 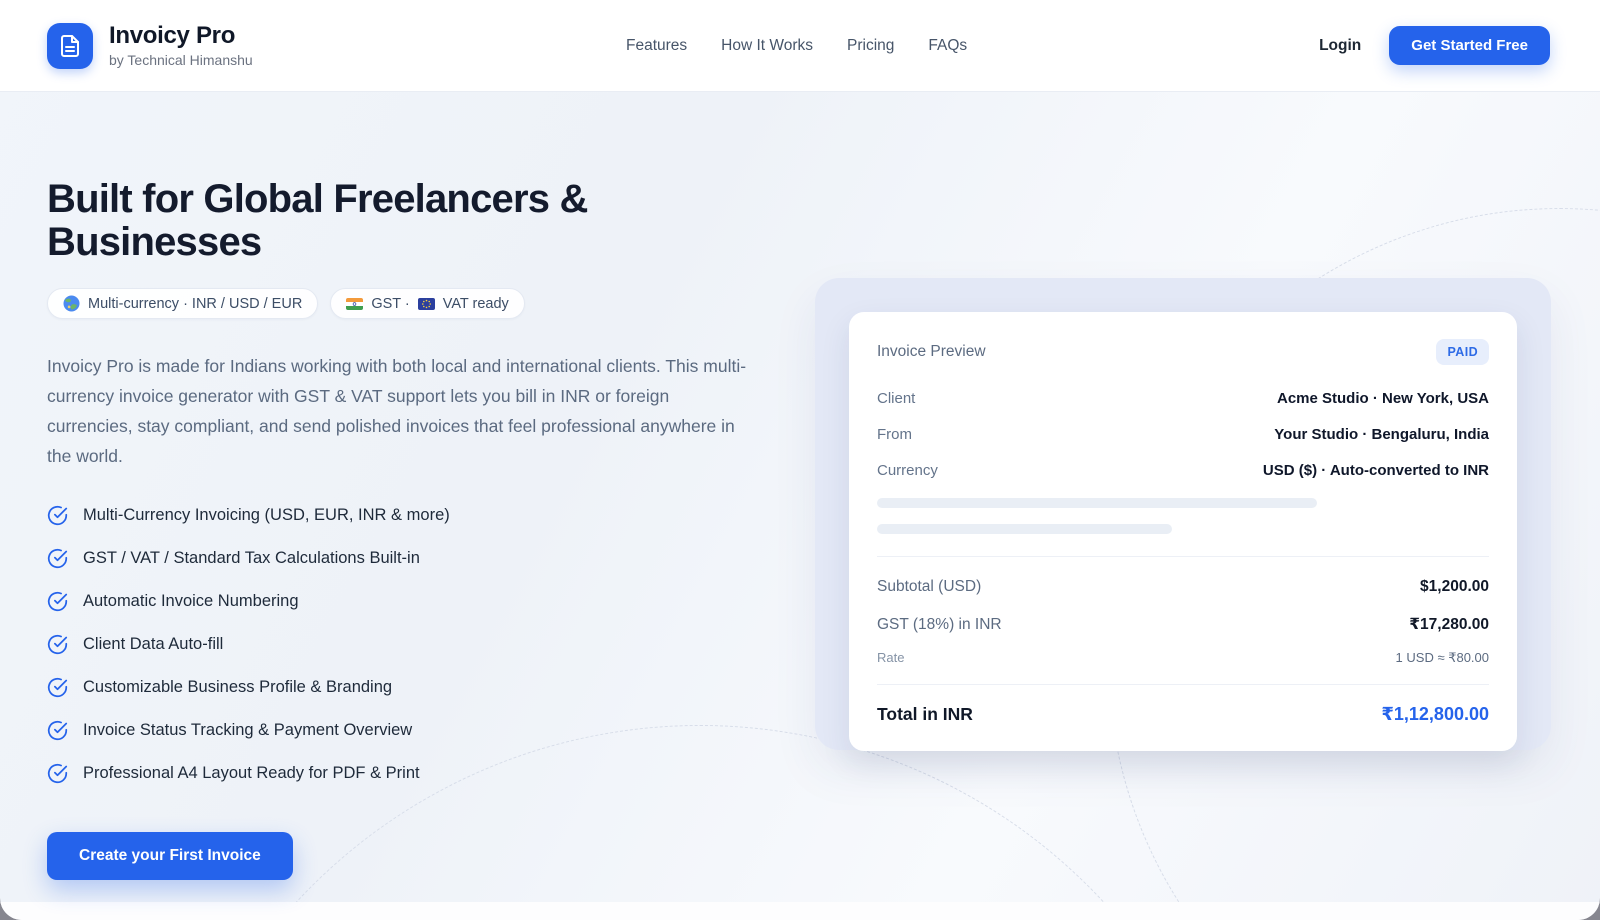 I want to click on field-label: Currency, so click(x=907, y=470).